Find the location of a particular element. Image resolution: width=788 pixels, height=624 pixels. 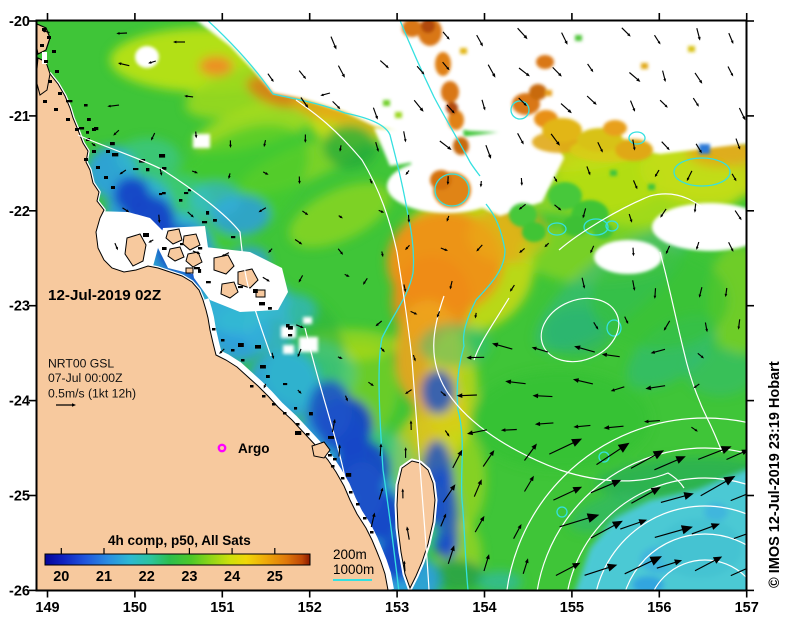

svg-text: 21 is located at coordinates (104, 577).